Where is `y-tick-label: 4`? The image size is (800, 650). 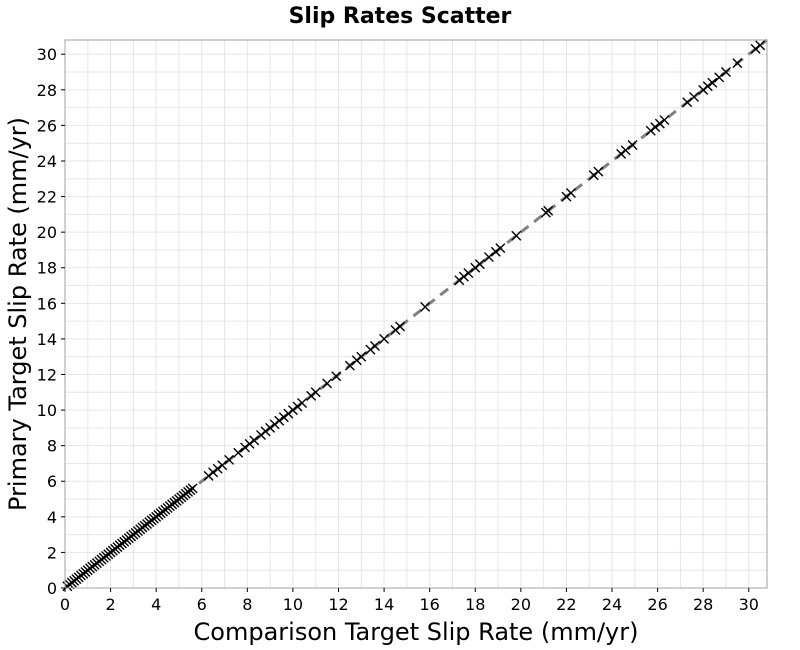
y-tick-label: 4 is located at coordinates (52, 517).